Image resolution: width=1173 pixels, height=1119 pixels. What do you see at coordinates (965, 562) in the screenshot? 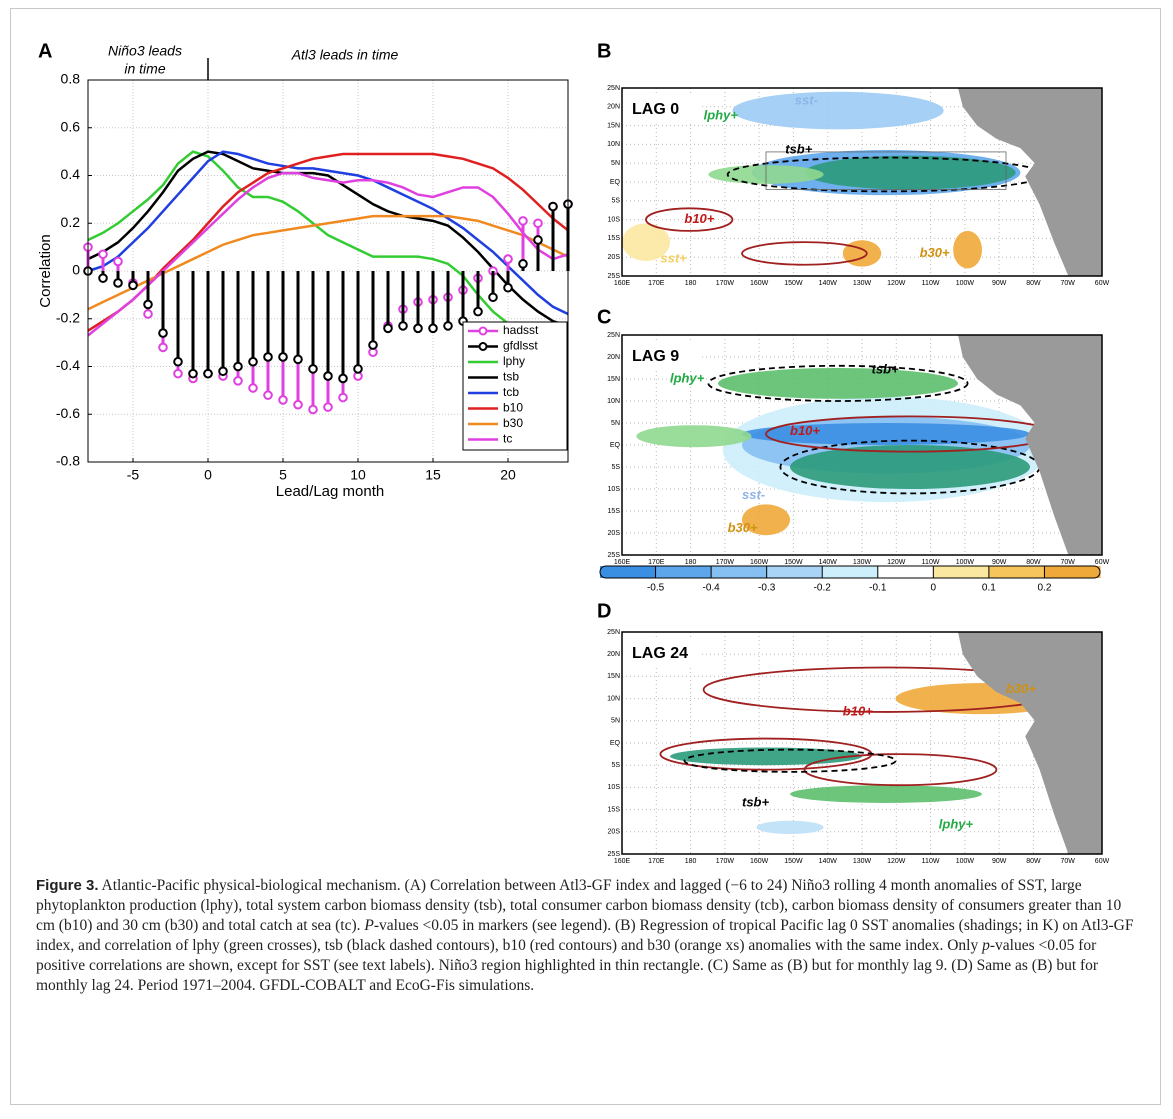
I see `lon-label: 100W` at bounding box center [965, 562].